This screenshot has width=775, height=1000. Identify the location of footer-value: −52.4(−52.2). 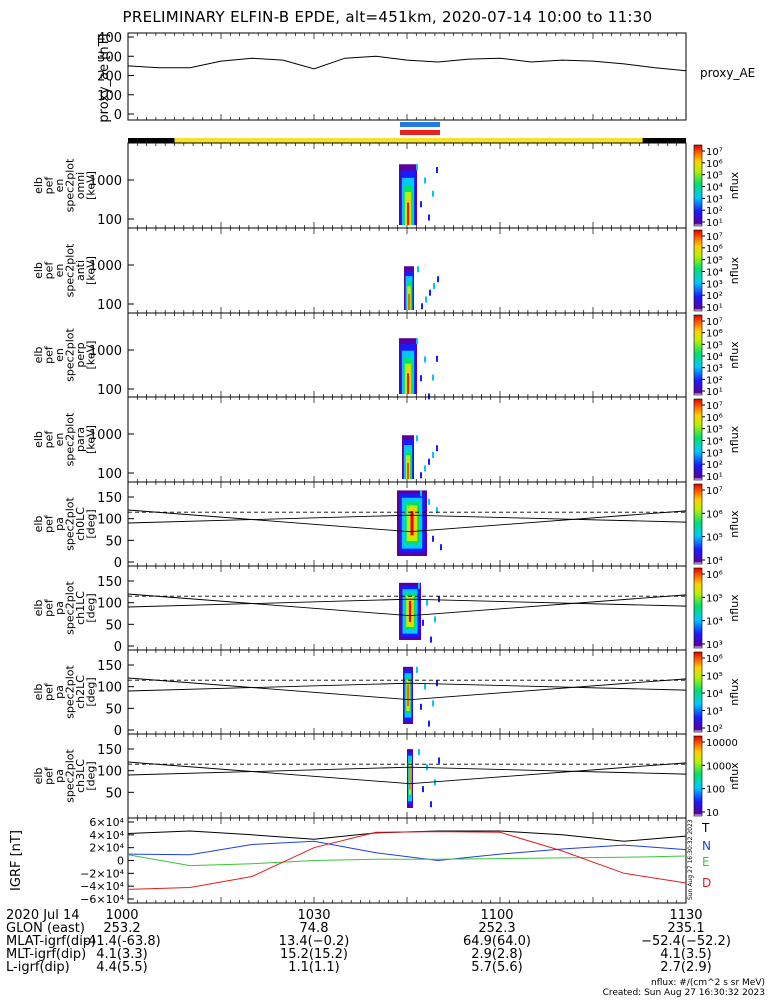
(686, 941).